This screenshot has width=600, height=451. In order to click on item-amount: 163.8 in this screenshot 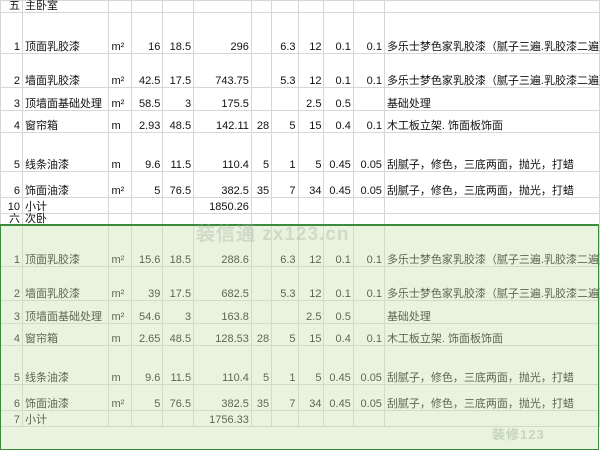, I will do `click(222, 312)`.